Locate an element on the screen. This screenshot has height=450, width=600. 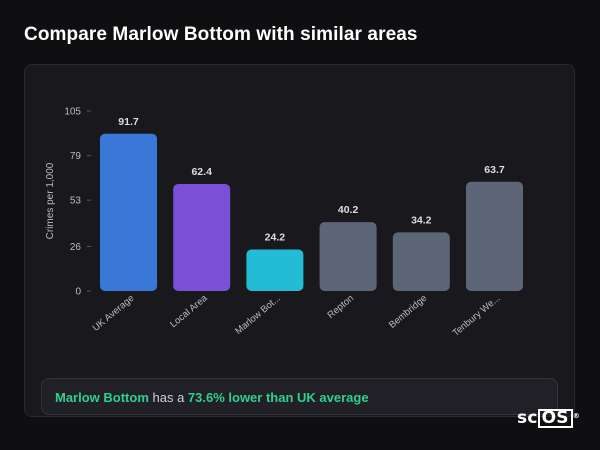
y-tick-label: 79 is located at coordinates (76, 156).